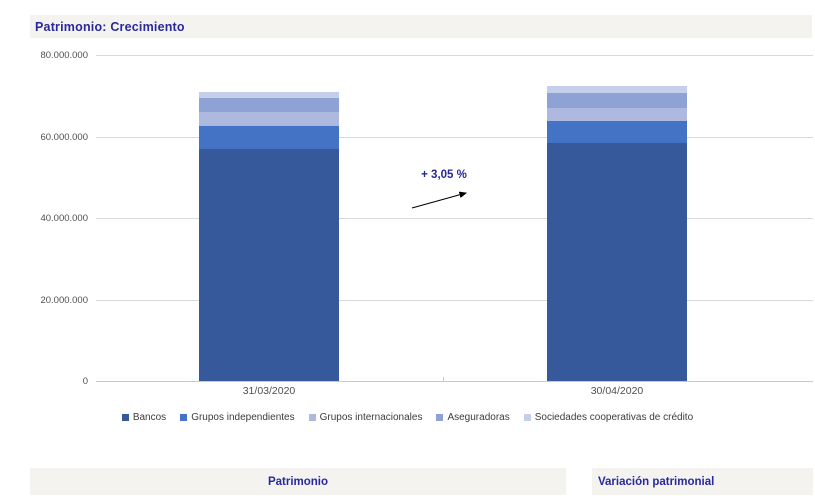 The image size is (815, 498). What do you see at coordinates (85, 381) in the screenshot?
I see `y-axis-tick-label: 0` at bounding box center [85, 381].